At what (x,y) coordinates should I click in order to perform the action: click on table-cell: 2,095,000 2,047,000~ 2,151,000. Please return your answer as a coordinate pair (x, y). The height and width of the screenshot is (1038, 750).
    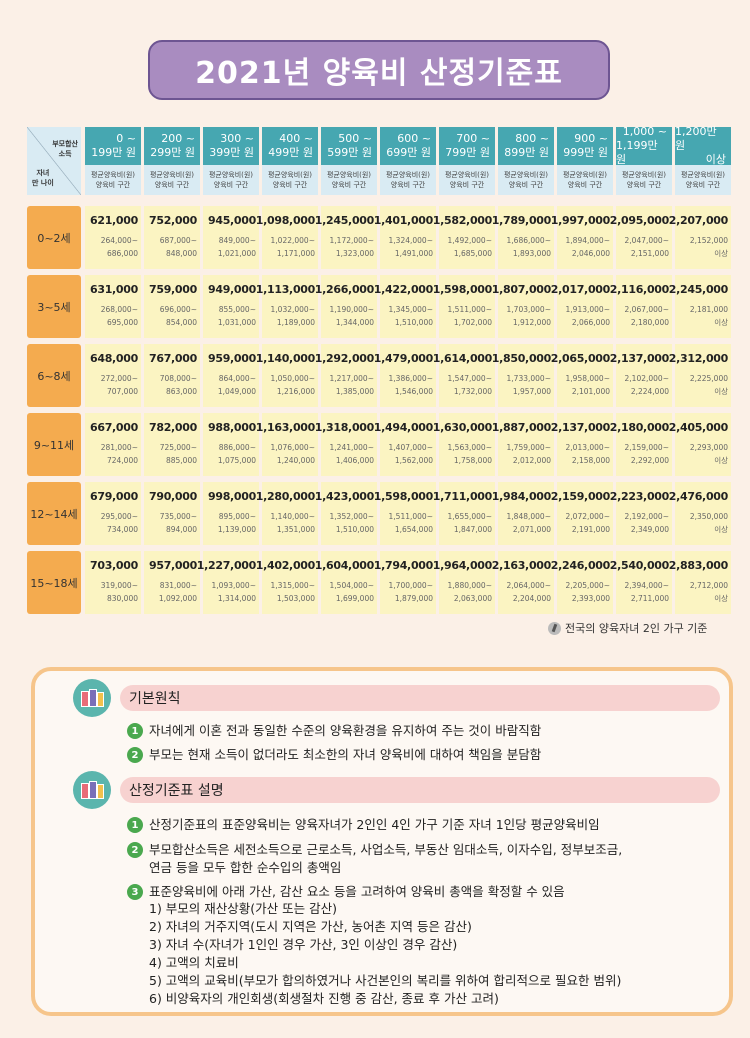
    Looking at the image, I should click on (641, 237).